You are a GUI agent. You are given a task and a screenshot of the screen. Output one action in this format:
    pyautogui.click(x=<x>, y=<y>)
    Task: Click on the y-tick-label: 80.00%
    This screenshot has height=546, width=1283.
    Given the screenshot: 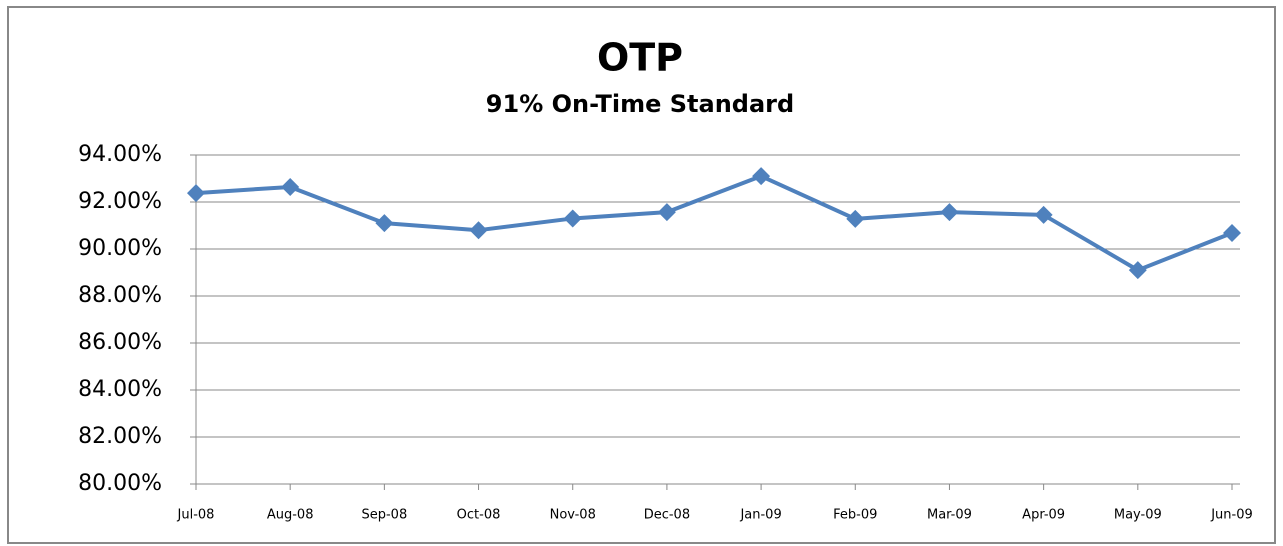 What is the action you would take?
    pyautogui.click(x=120, y=483)
    